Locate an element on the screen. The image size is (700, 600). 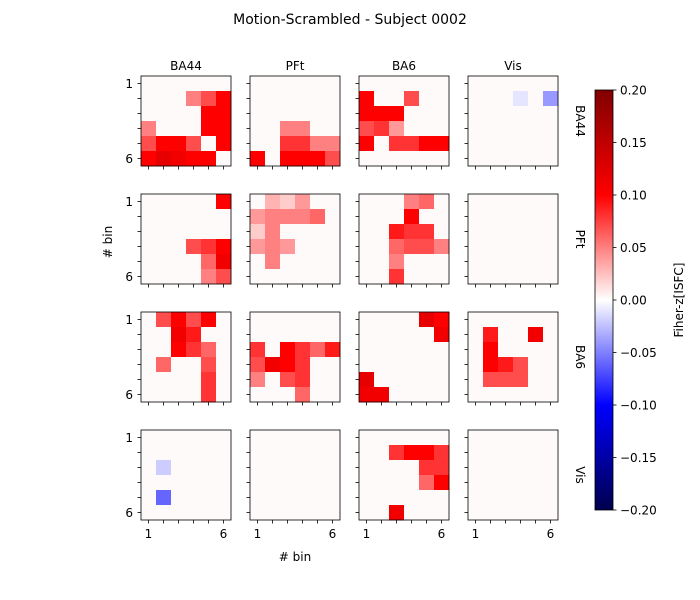
colorbar-tick-label: −0.20 is located at coordinates (638, 511).